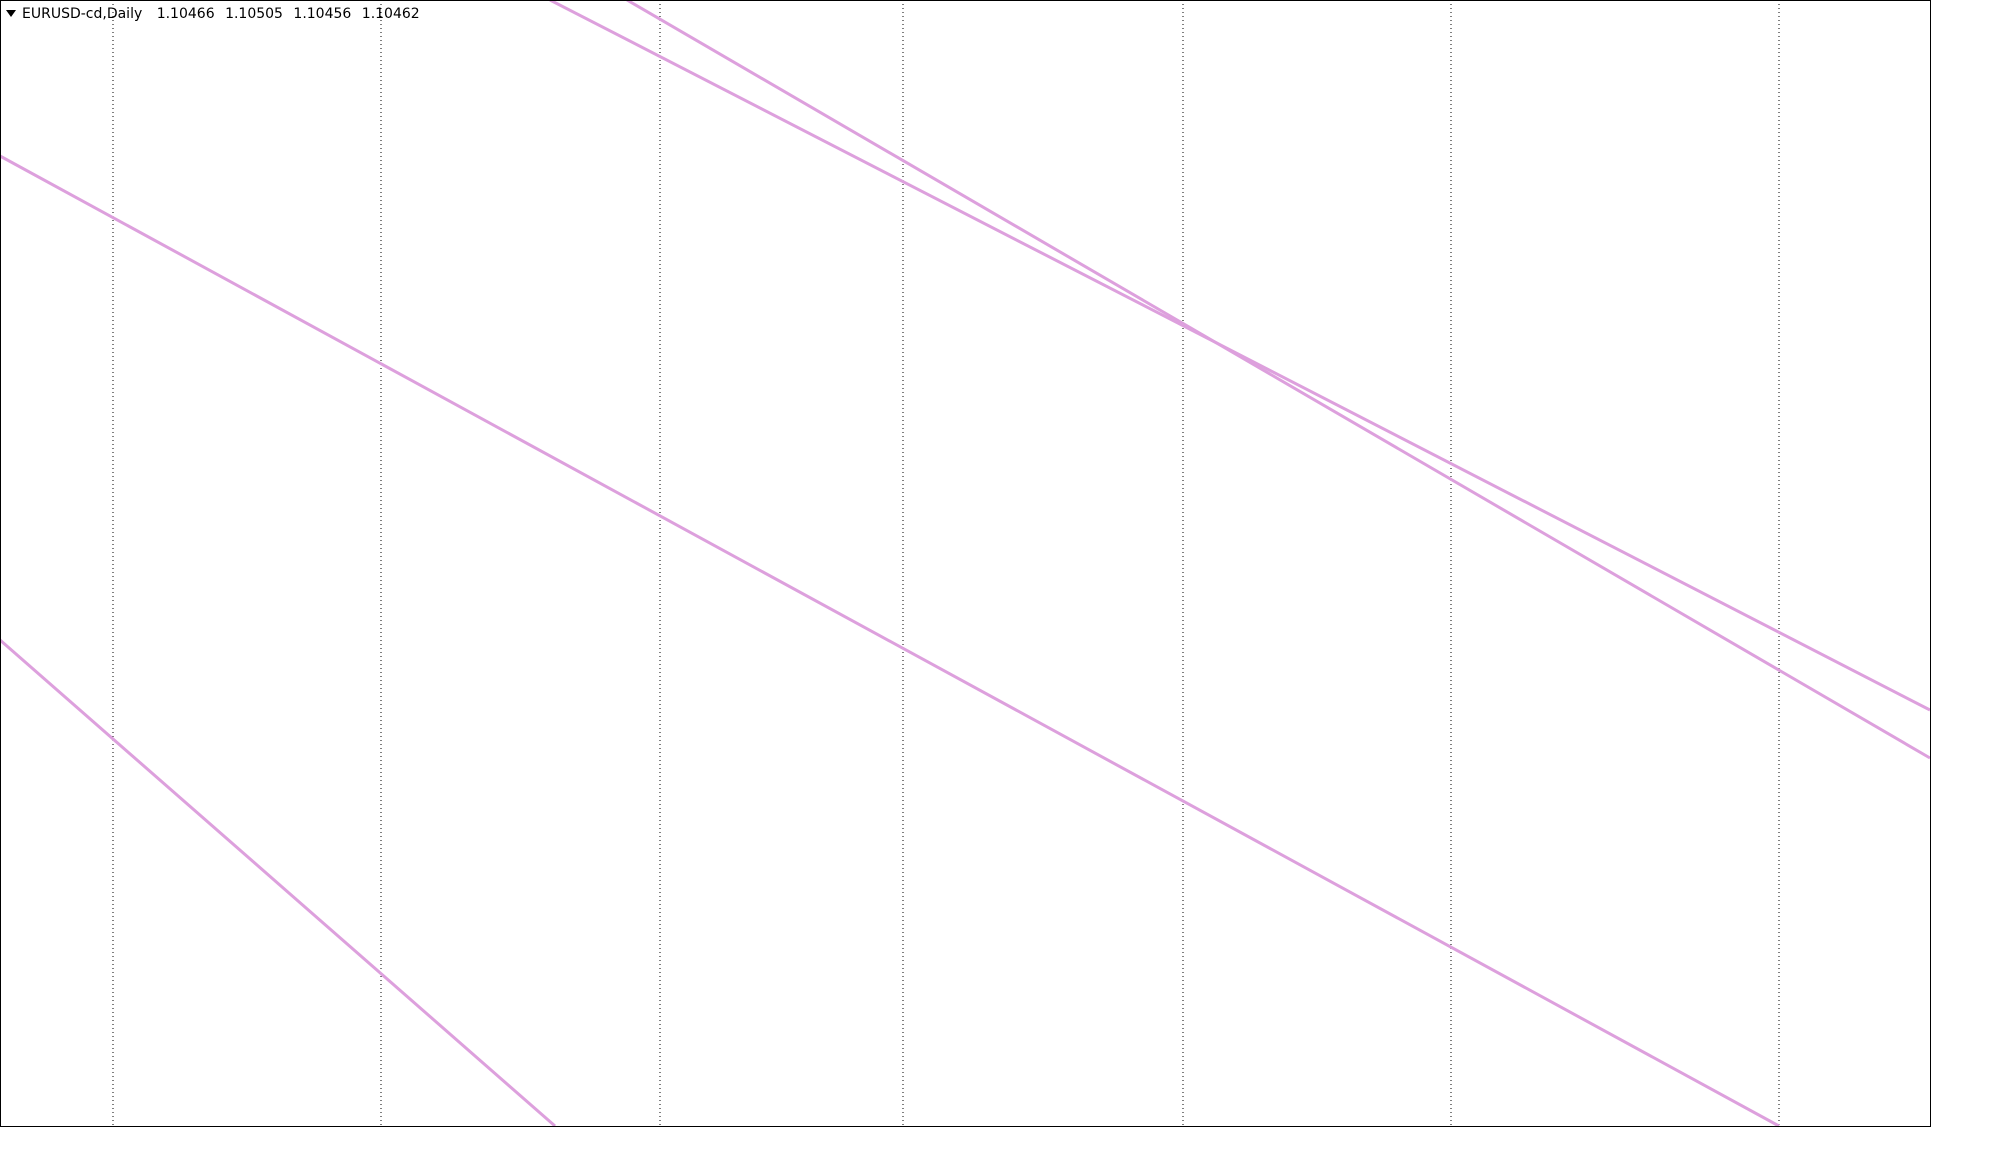  I want to click on low-value: 1.10456, so click(322, 14).